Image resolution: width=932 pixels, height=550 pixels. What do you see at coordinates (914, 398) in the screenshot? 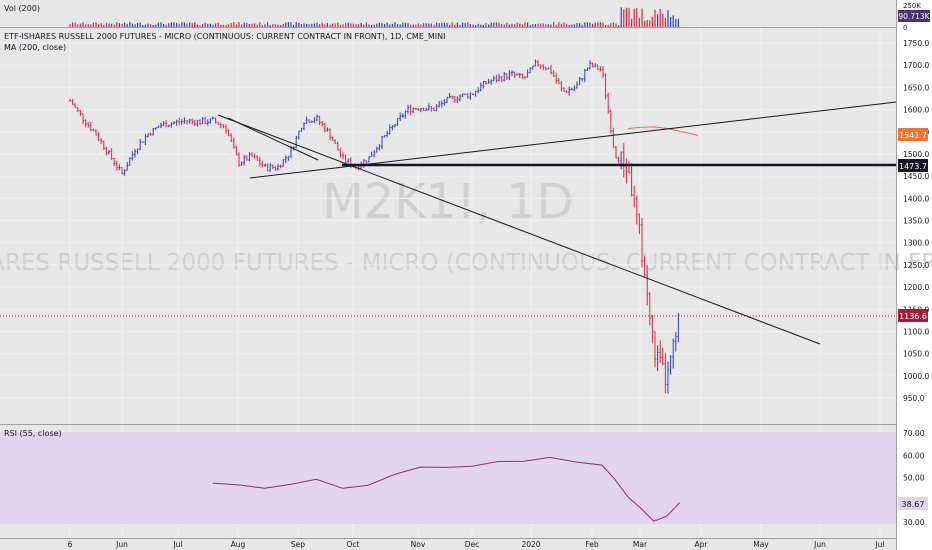
I see `price-tick-label: 950.0` at bounding box center [914, 398].